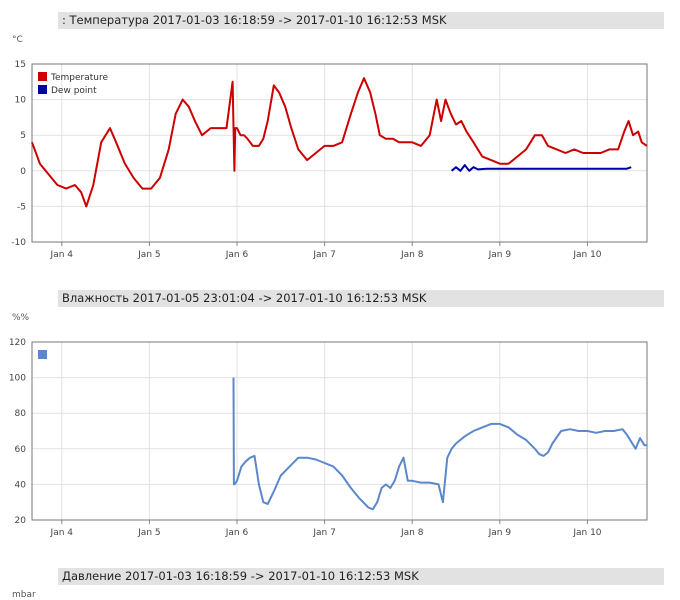 Image resolution: width=680 pixels, height=600 pixels. I want to click on y-tick-label: 120, so click(17, 343).